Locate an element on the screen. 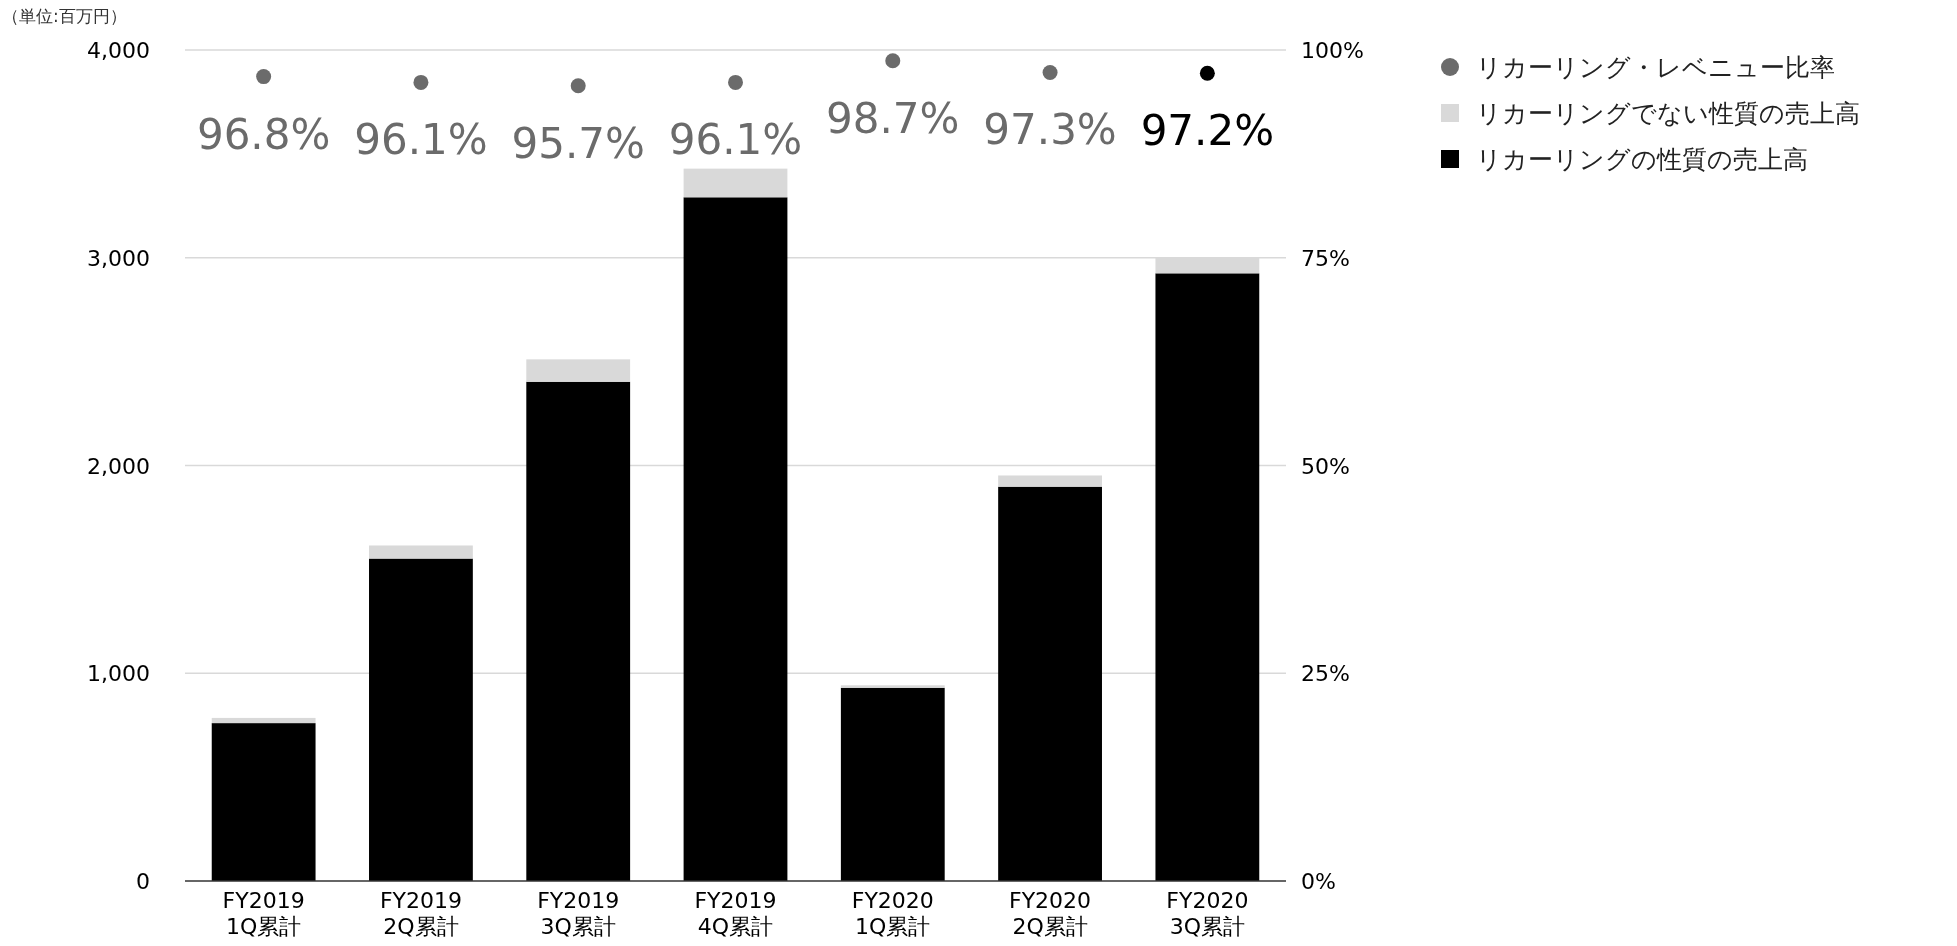 Image resolution: width=1957 pixels, height=946 pixels. y2-tick-label: 25% is located at coordinates (1325, 674).